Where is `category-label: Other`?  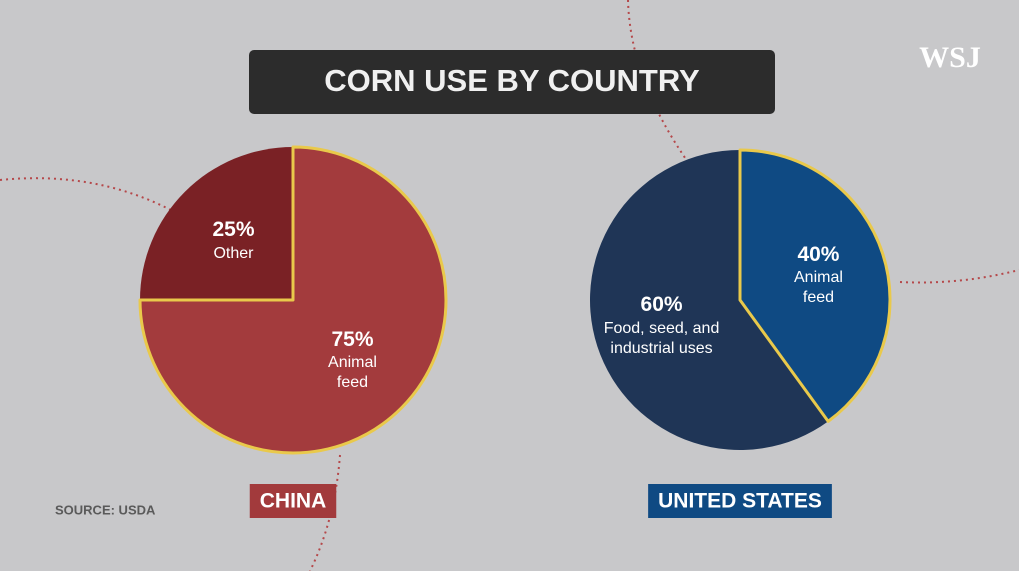
category-label: Other is located at coordinates (233, 253).